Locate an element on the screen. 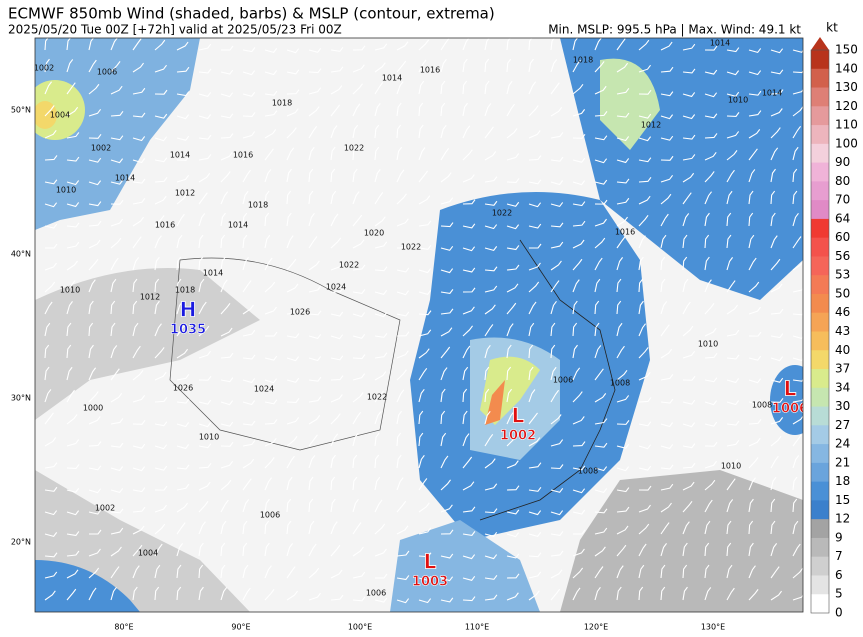 Image resolution: width=863 pixels, height=637 pixels. colorbar-label: 43 is located at coordinates (842, 331).